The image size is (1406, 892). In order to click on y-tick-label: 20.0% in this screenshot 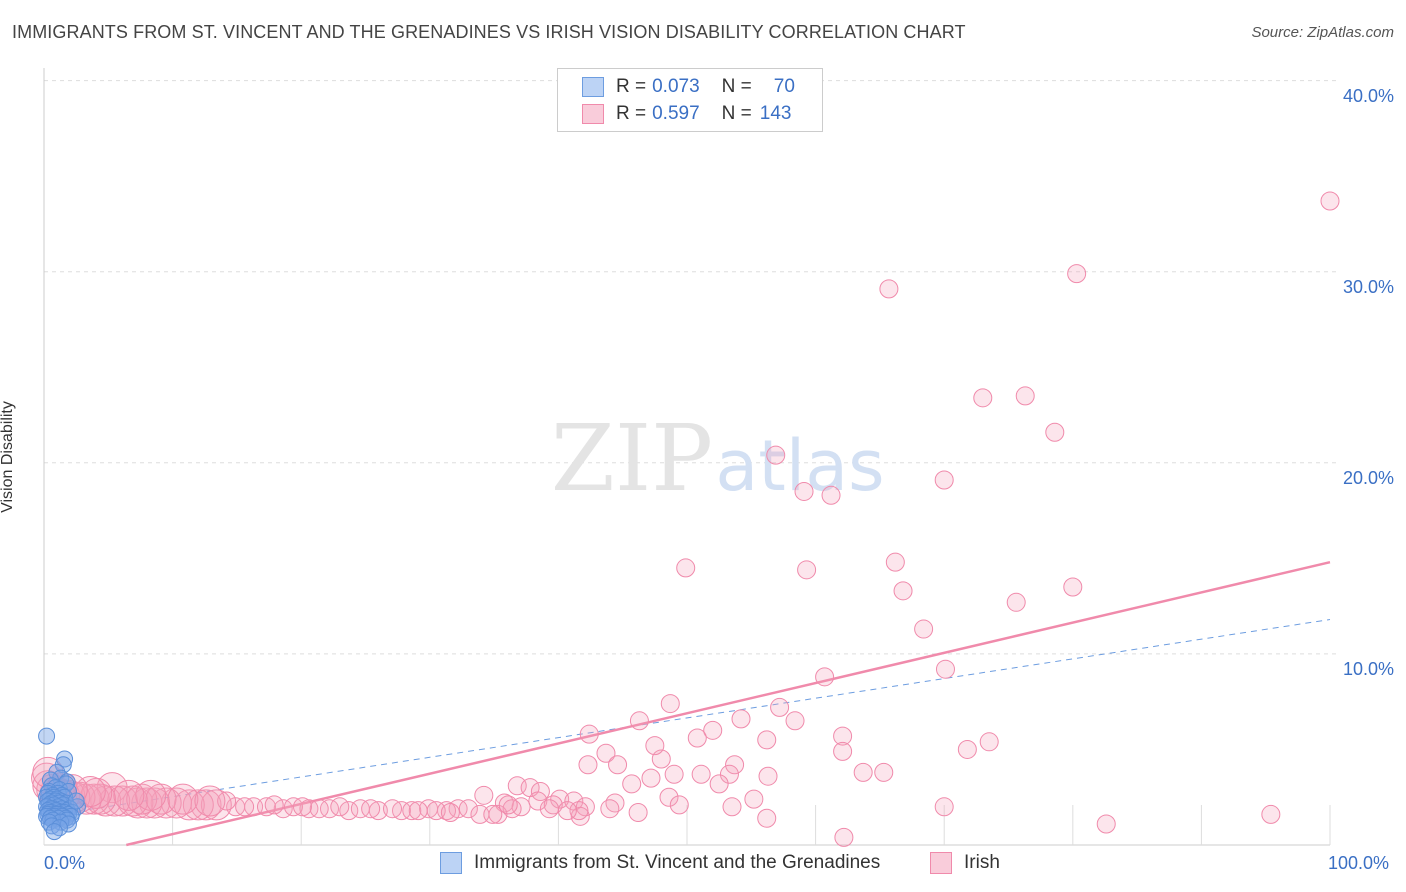, I will do `click(1368, 477)`.